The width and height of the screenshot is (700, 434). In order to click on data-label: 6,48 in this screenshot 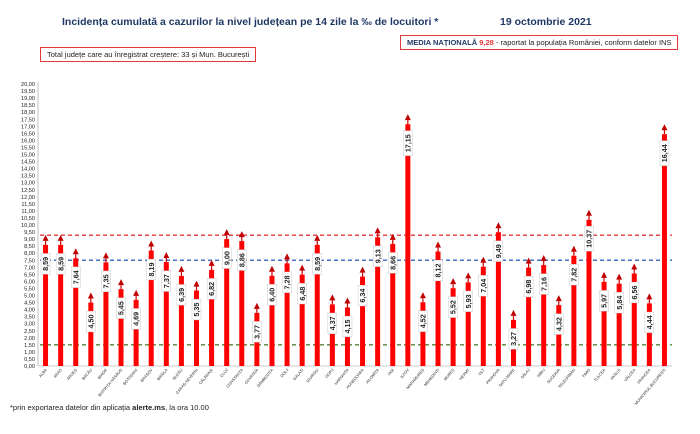, I will do `click(302, 294)`.